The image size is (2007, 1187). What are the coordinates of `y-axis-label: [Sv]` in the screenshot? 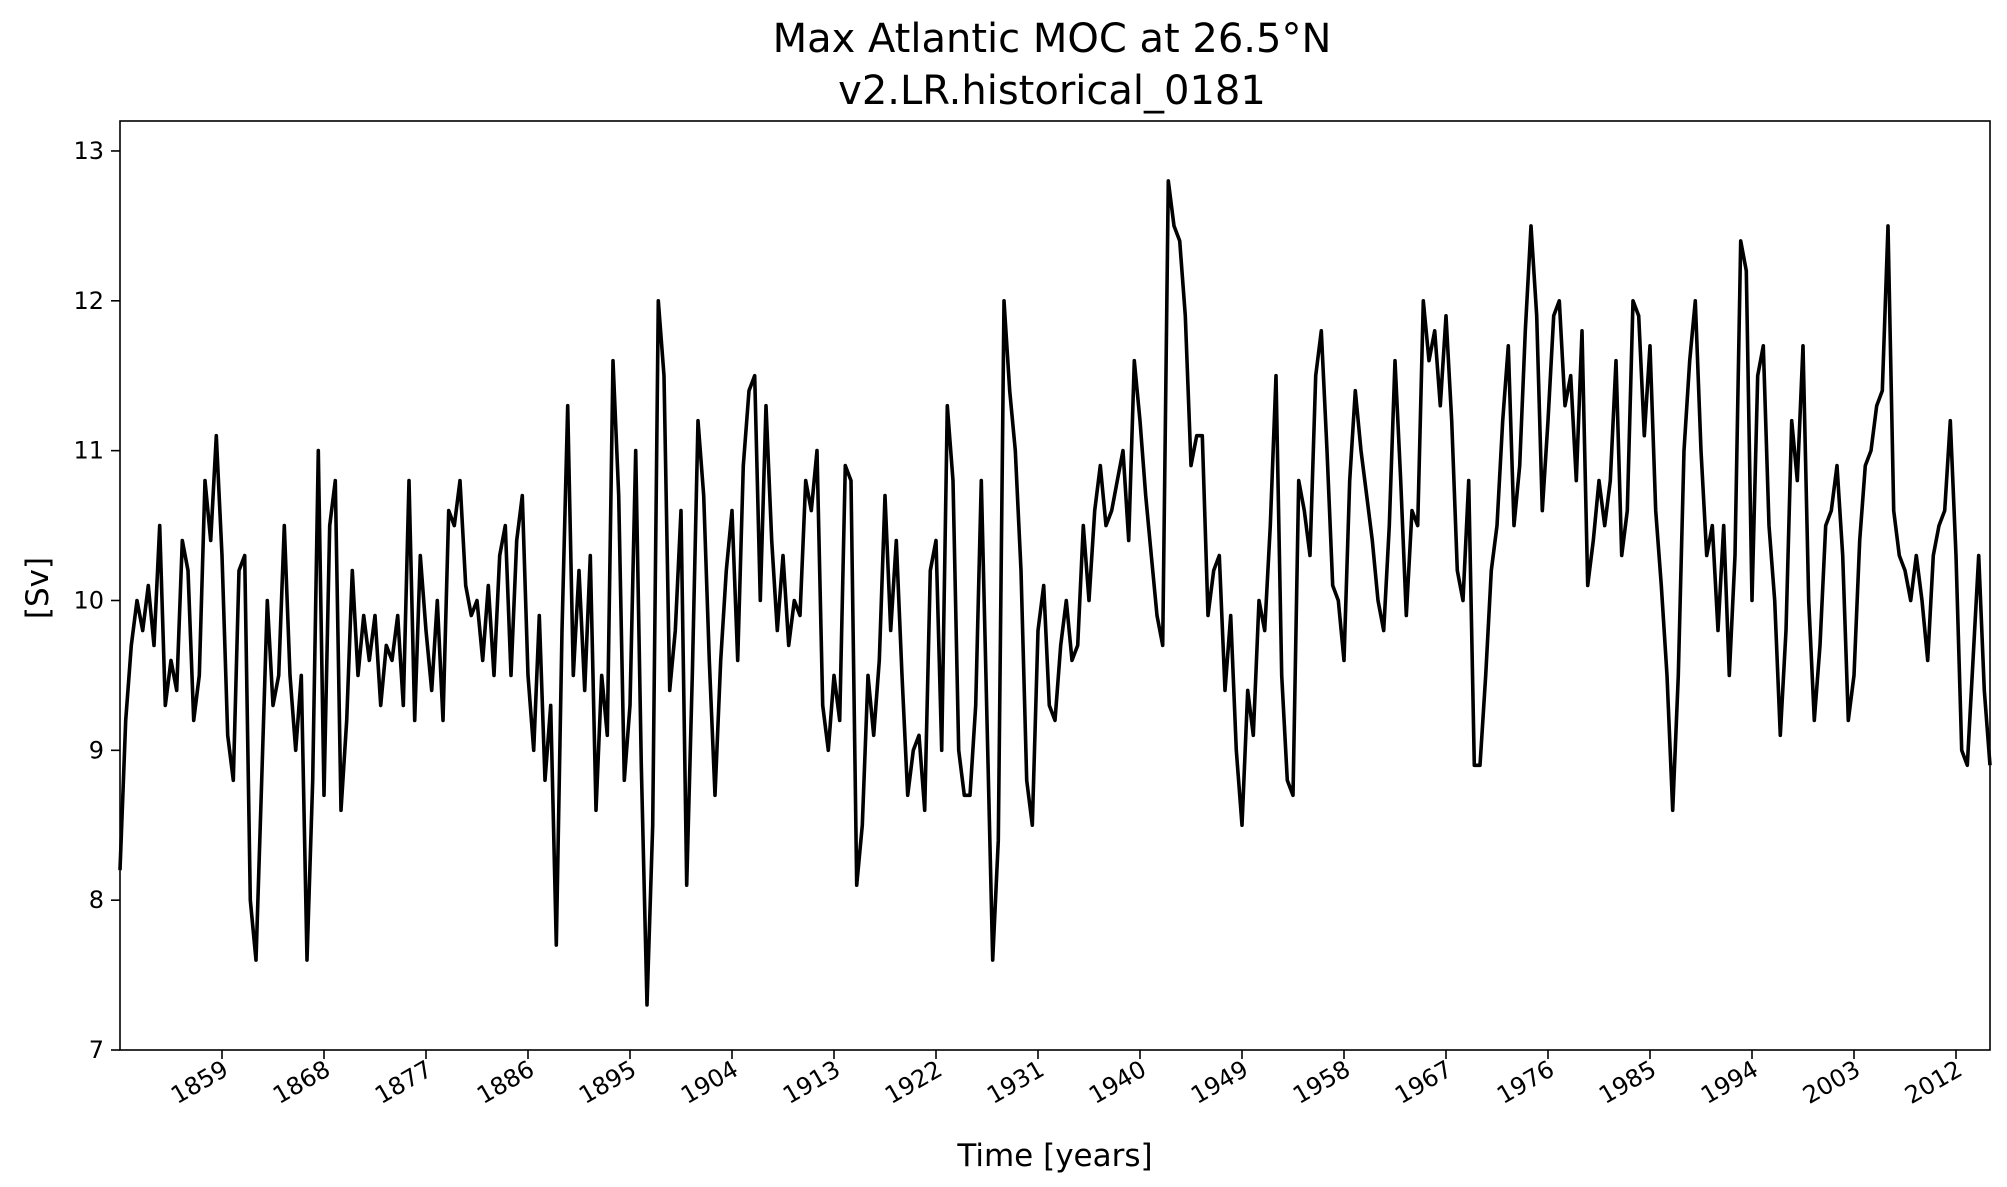 It's located at (38, 588).